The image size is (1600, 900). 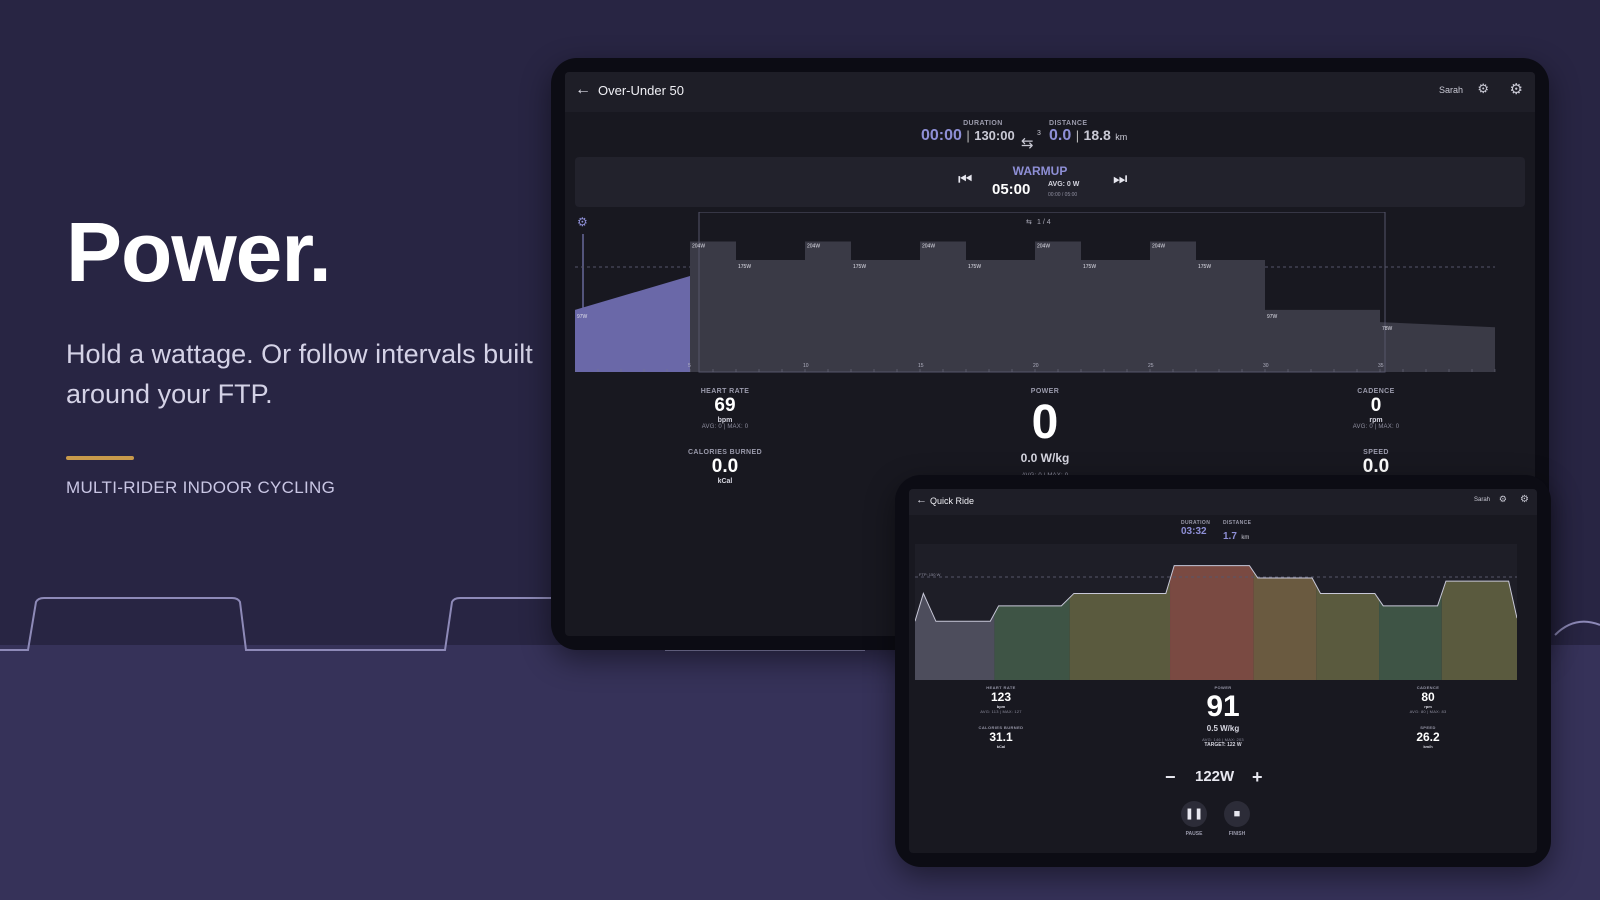 What do you see at coordinates (583, 89) in the screenshot?
I see `back-arrow-icon: ←` at bounding box center [583, 89].